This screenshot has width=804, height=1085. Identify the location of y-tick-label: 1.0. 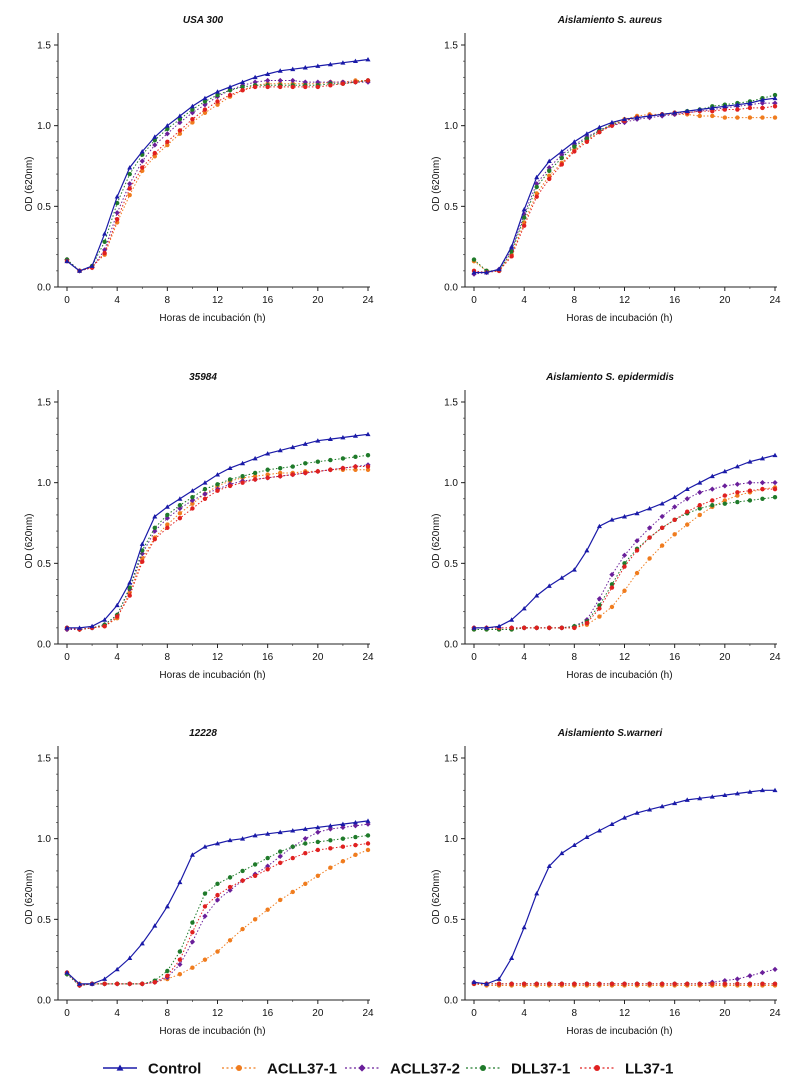
(44, 839).